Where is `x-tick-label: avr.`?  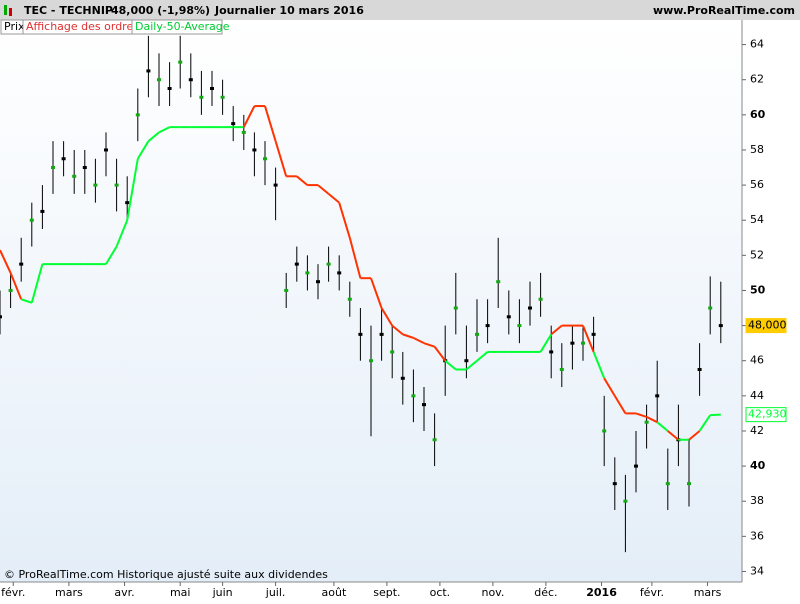 x-tick-label: avr. is located at coordinates (124, 592).